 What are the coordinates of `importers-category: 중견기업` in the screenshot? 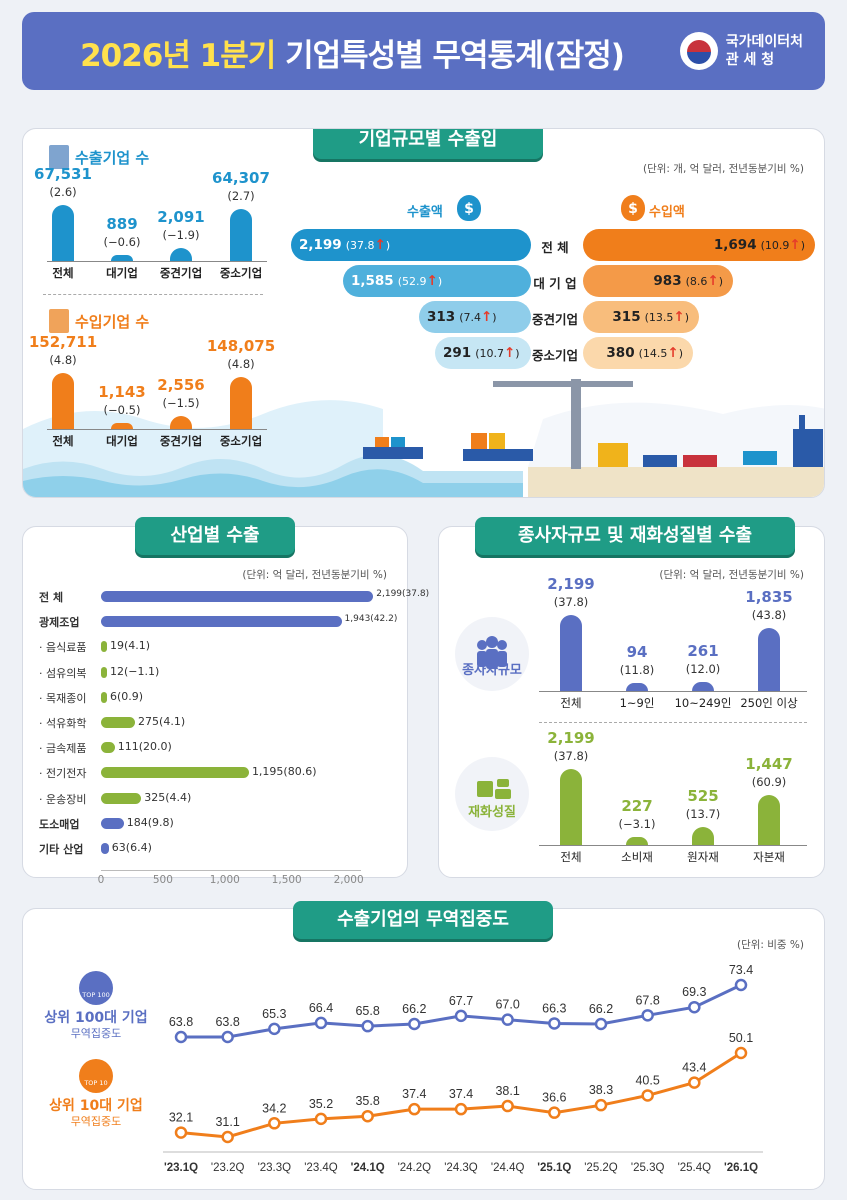 It's located at (181, 441).